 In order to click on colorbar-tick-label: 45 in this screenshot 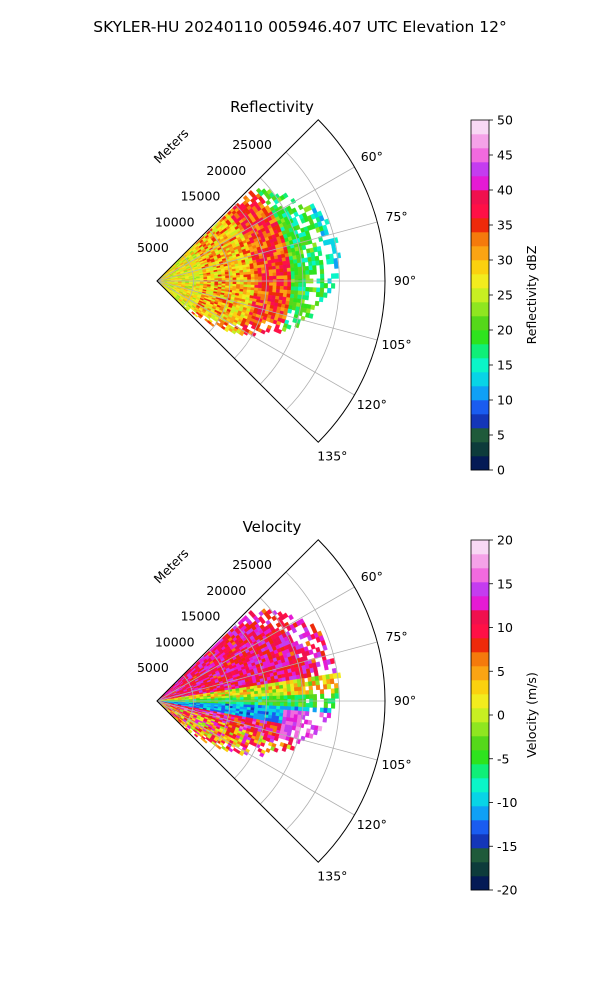, I will do `click(505, 155)`.